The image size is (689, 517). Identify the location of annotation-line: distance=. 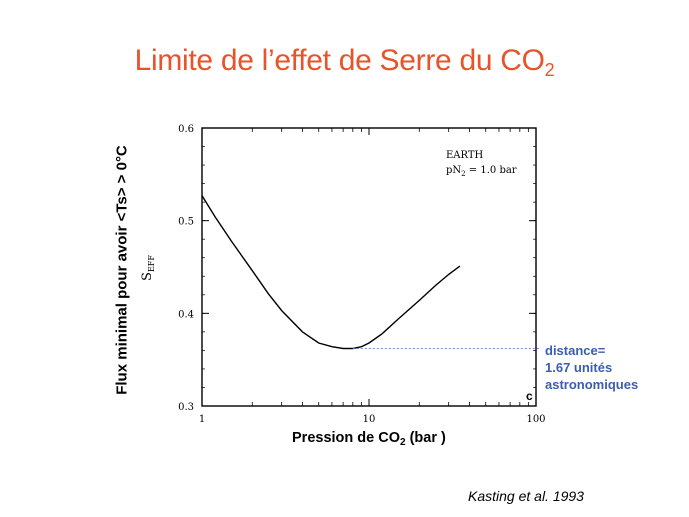
(575, 350).